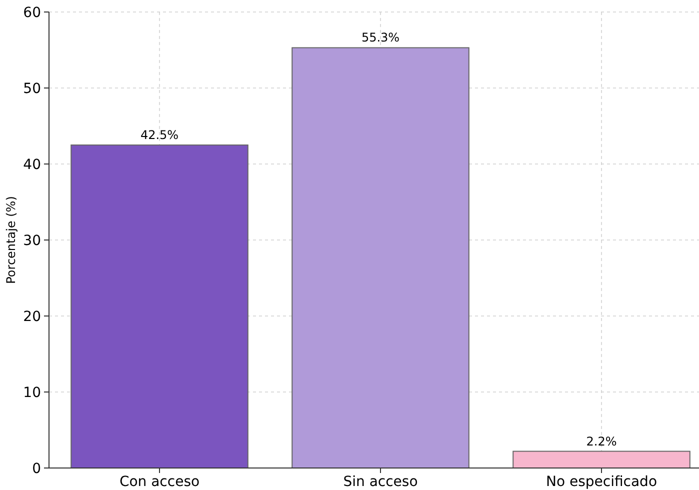  Describe the element at coordinates (32, 240) in the screenshot. I see `y-tick-label: 30` at that location.